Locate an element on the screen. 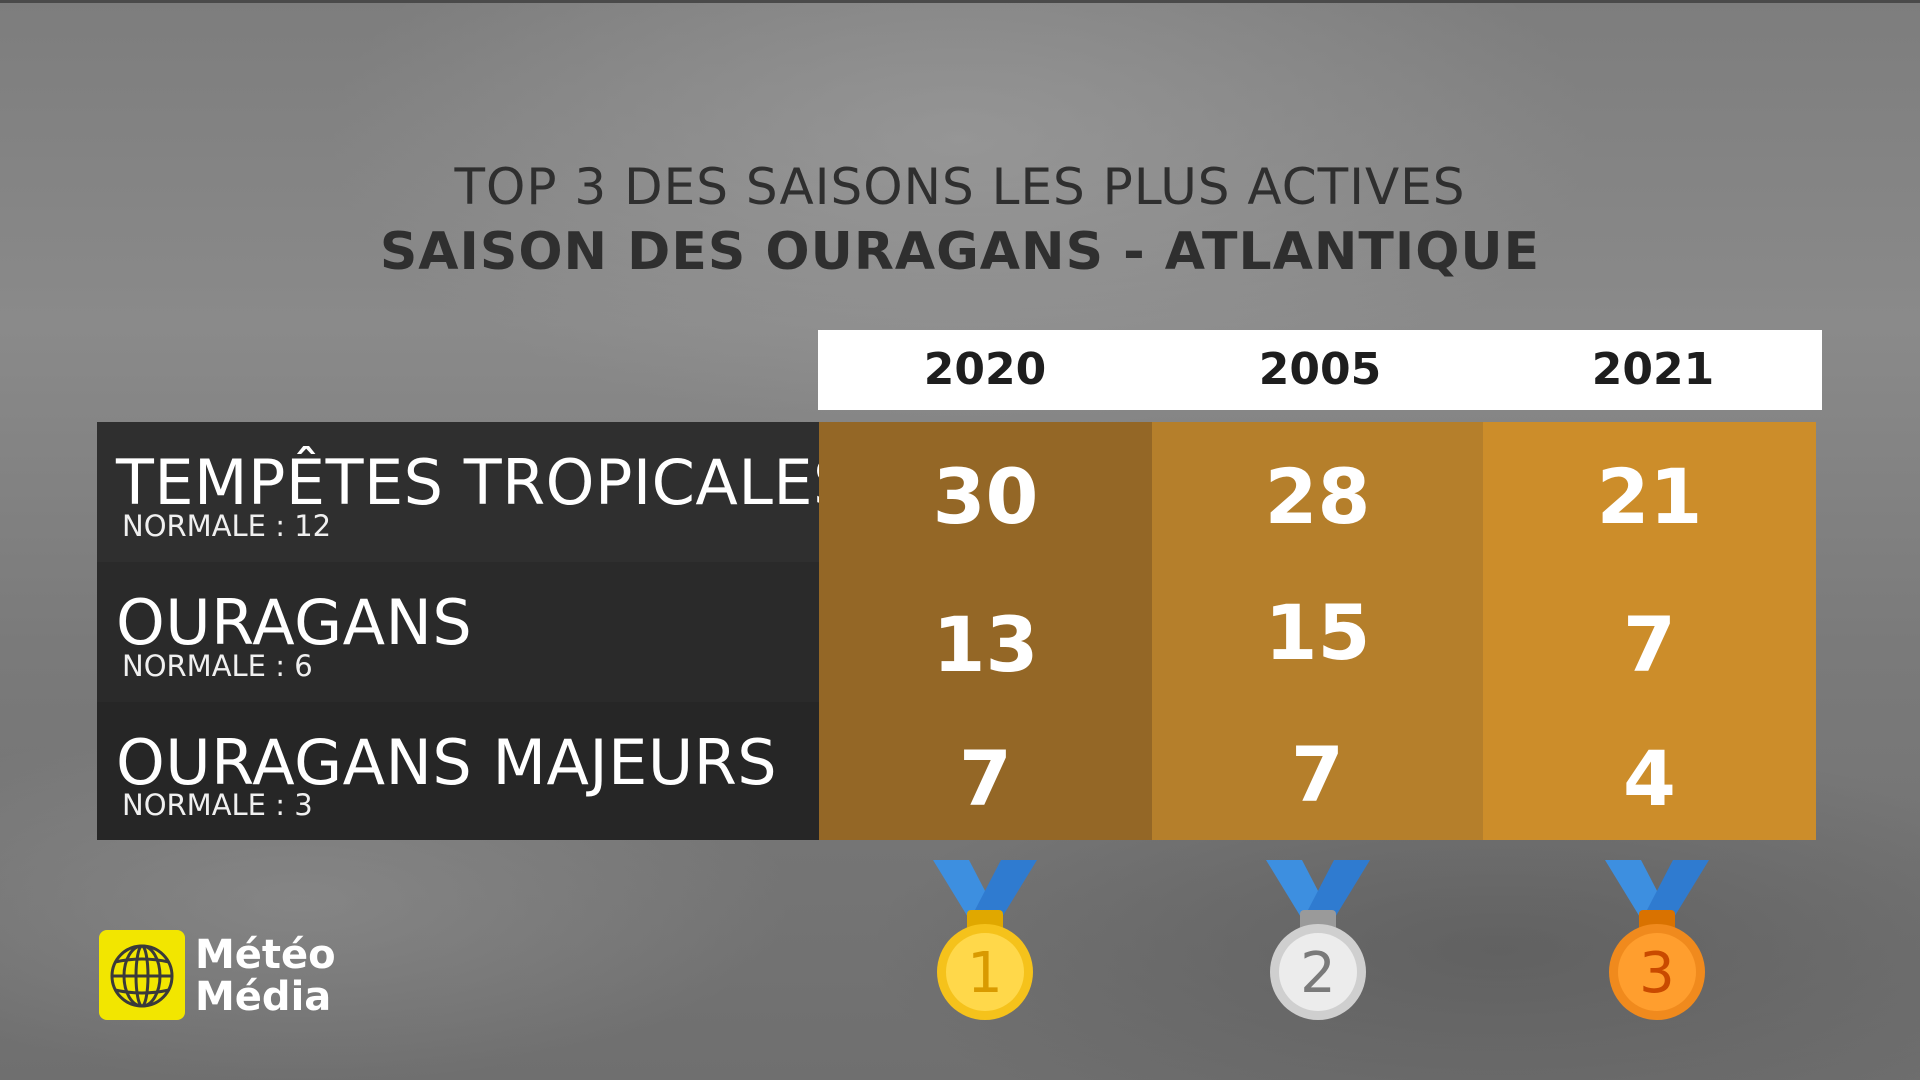  year-header: 2020 2005 2021 is located at coordinates (1320, 370).